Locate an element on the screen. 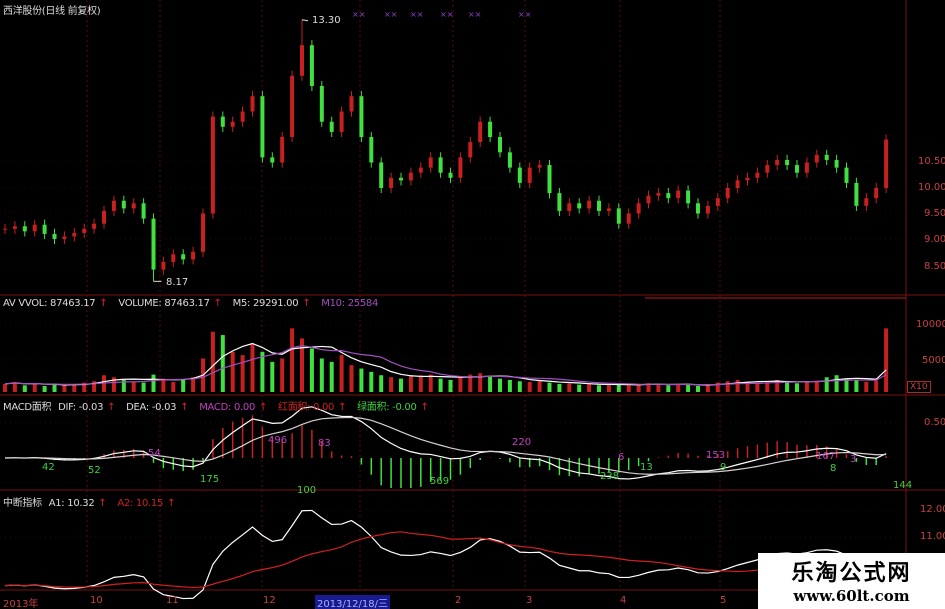 This screenshot has width=945, height=609. macd-name: MACD面积 is located at coordinates (27, 407).